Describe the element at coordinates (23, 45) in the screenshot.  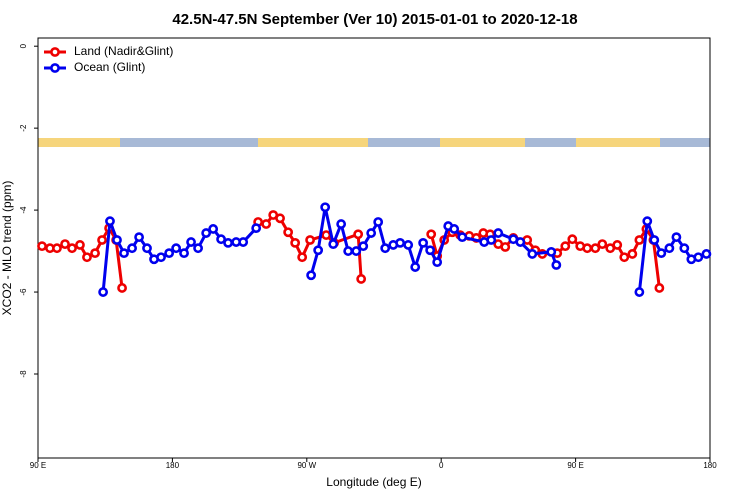
I see `y-tick-label: 0` at that location.